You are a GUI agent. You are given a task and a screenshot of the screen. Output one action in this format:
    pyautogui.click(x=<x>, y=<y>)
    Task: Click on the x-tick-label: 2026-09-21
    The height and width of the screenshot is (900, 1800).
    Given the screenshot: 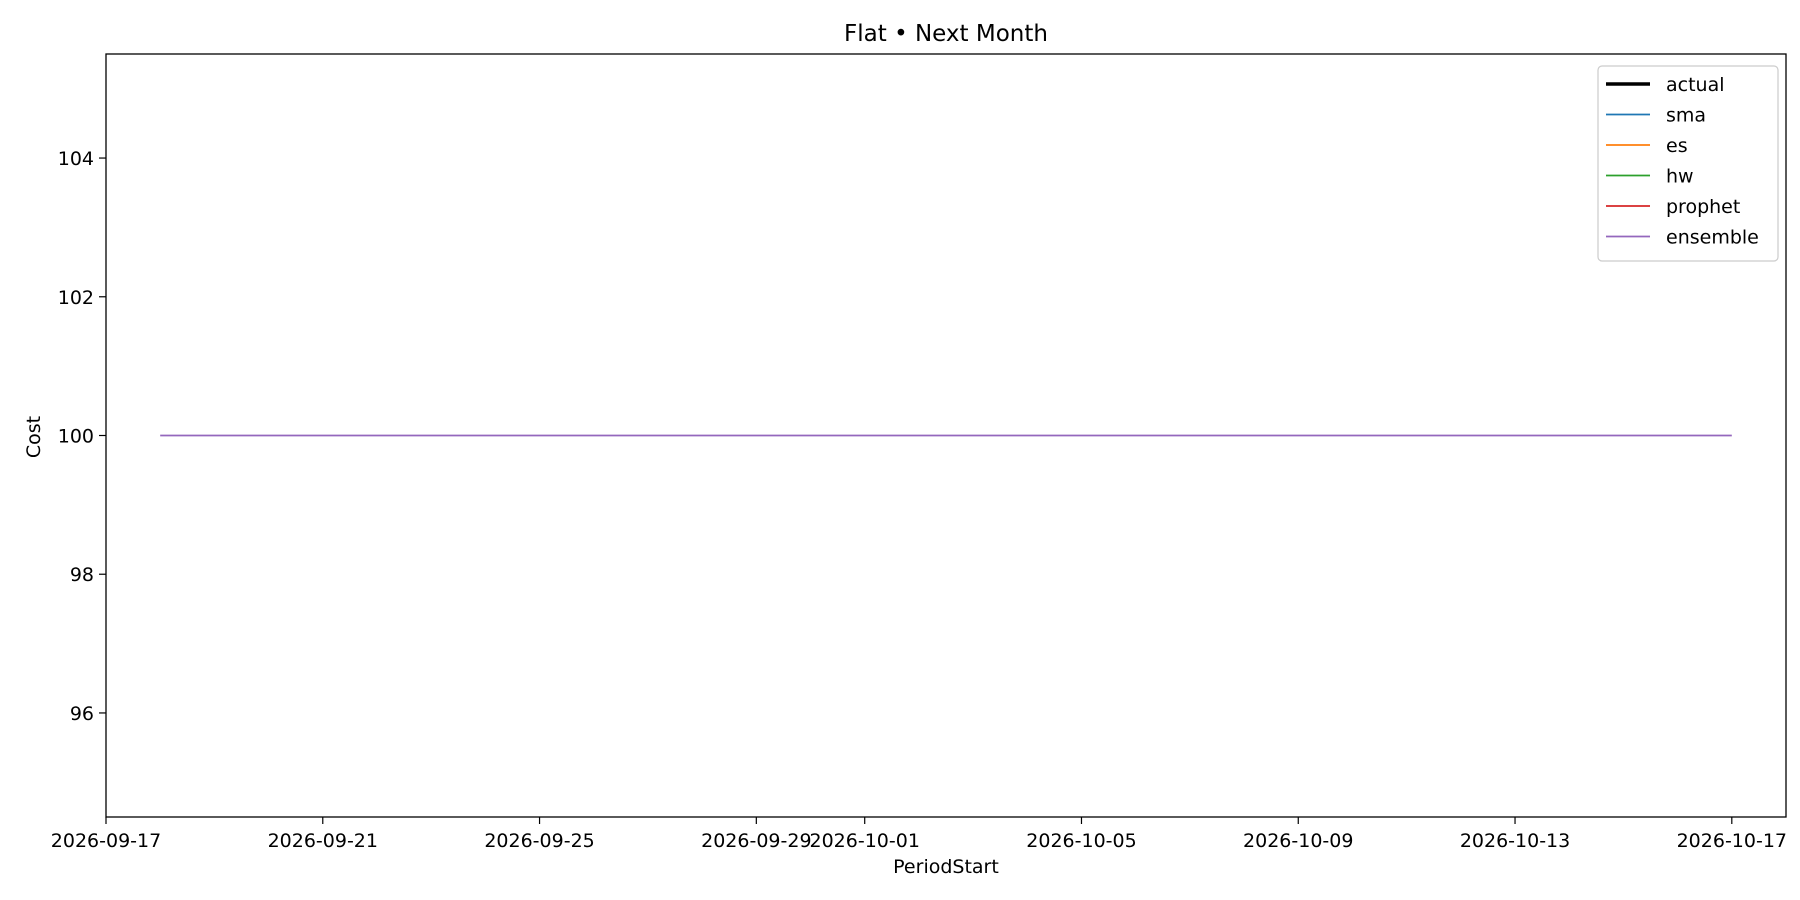 What is the action you would take?
    pyautogui.click(x=323, y=841)
    